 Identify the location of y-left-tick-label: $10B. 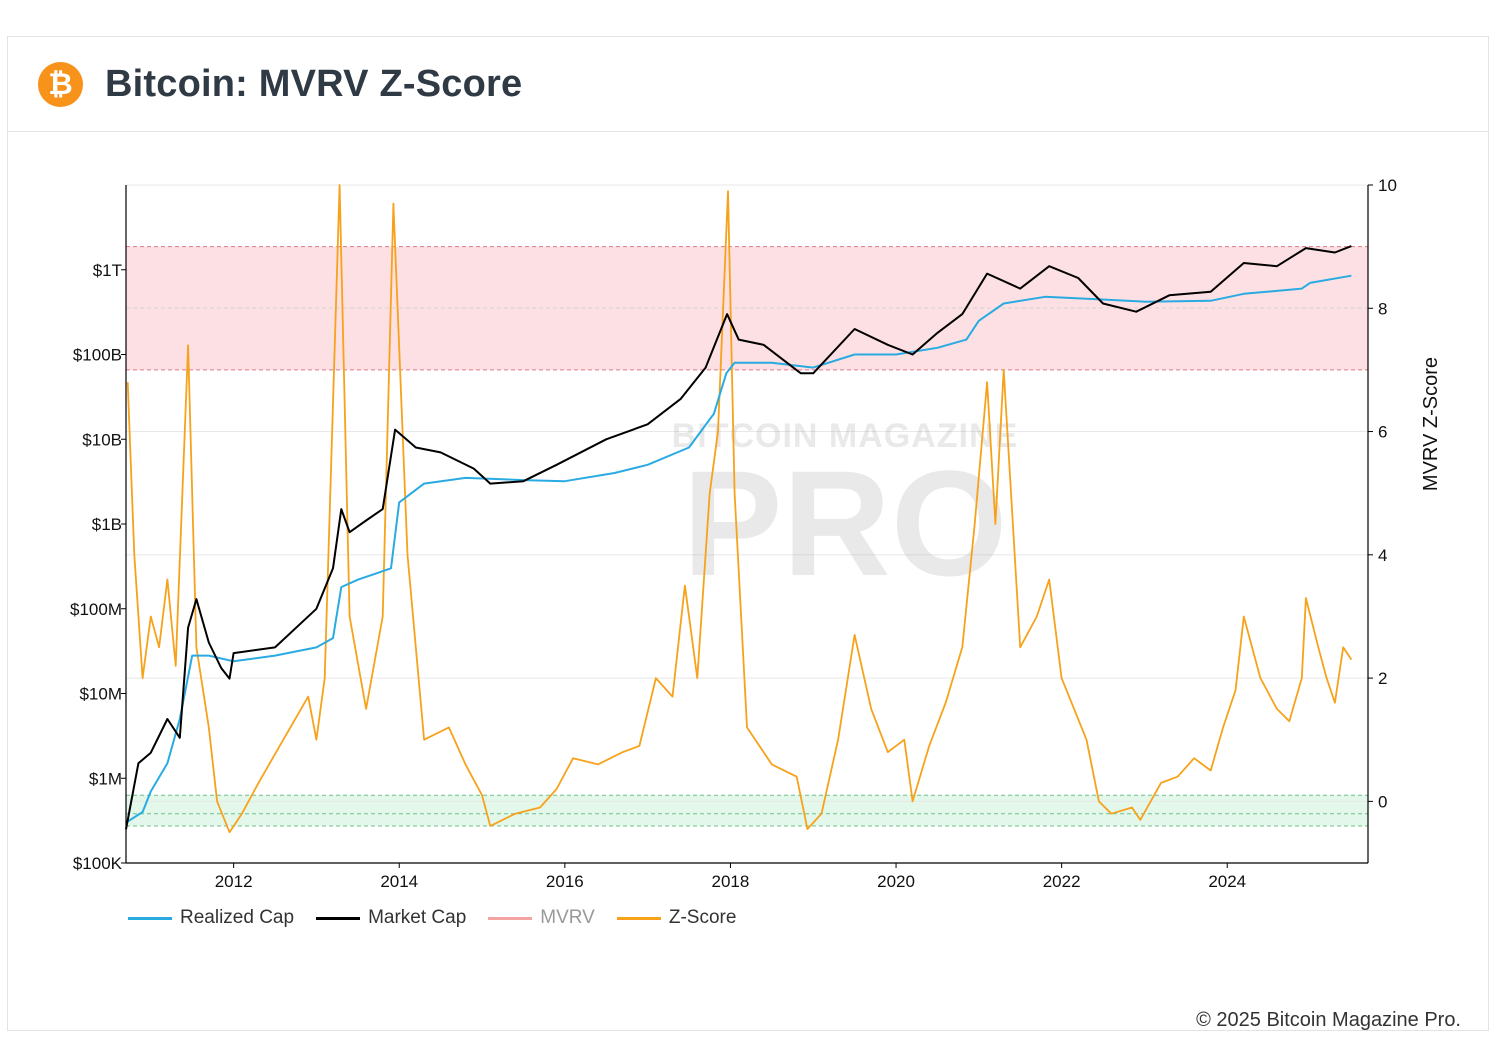
(102, 439).